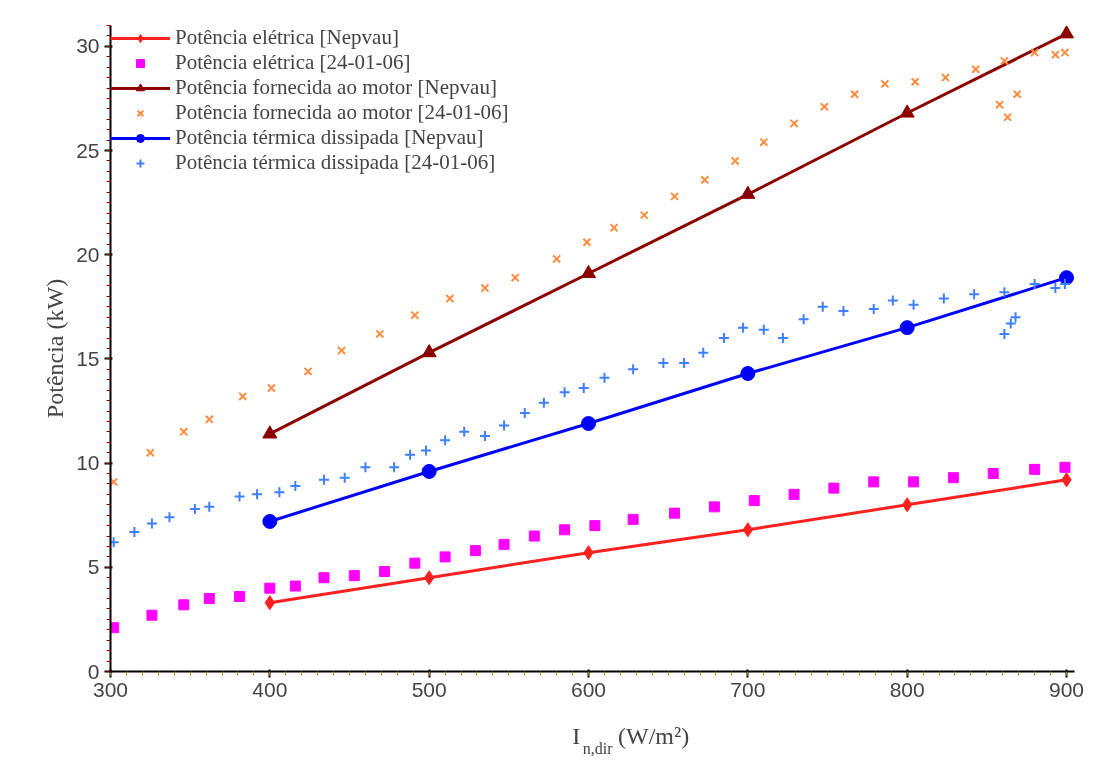 The width and height of the screenshot is (1094, 771). What do you see at coordinates (88, 46) in the screenshot?
I see `y-tick-label: 30` at bounding box center [88, 46].